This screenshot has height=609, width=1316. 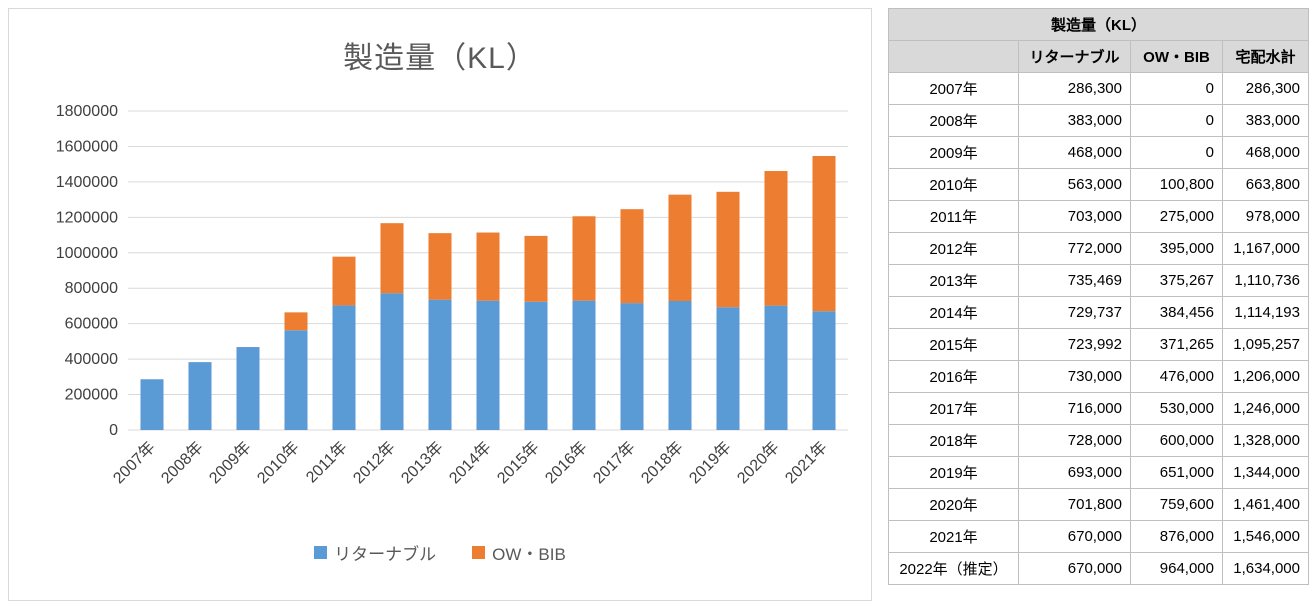 What do you see at coordinates (953, 472) in the screenshot?
I see `year-cell: 2019年` at bounding box center [953, 472].